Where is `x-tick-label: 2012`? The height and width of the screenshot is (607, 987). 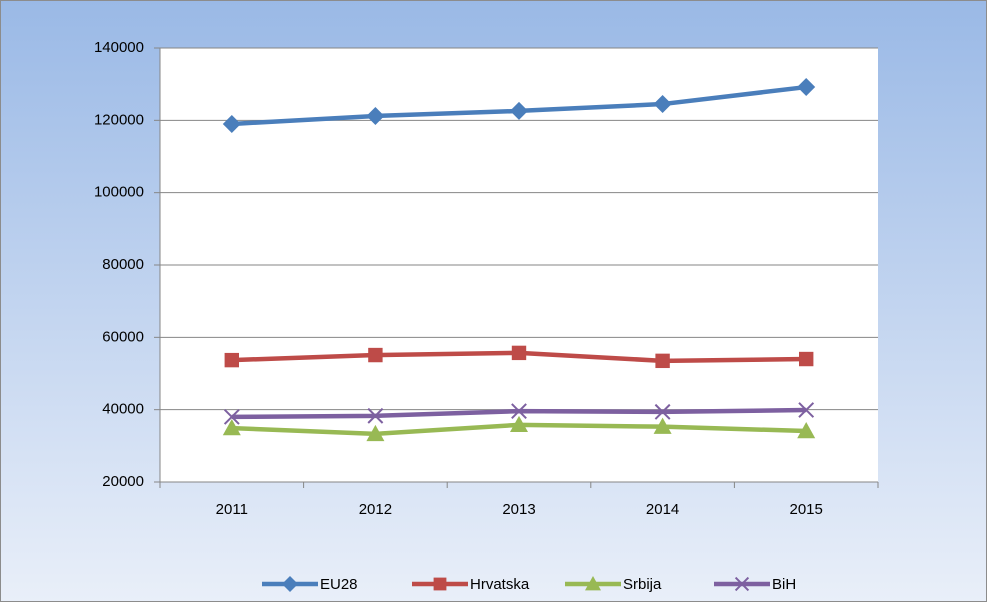 x-tick-label: 2012 is located at coordinates (375, 509).